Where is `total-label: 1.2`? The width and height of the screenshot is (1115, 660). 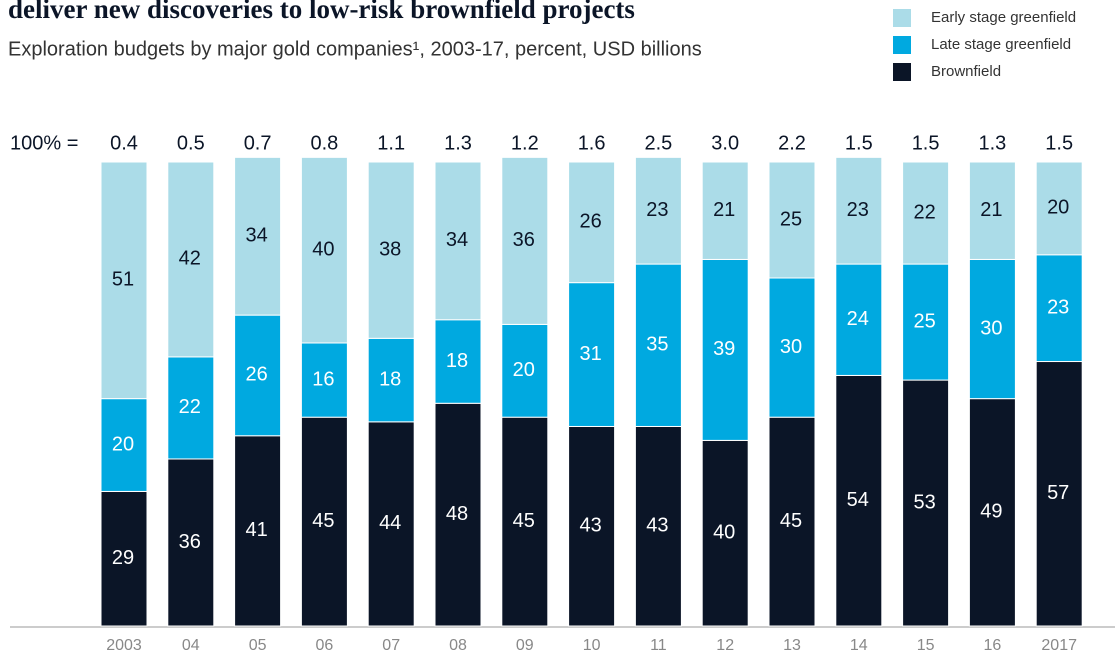
total-label: 1.2 is located at coordinates (525, 143).